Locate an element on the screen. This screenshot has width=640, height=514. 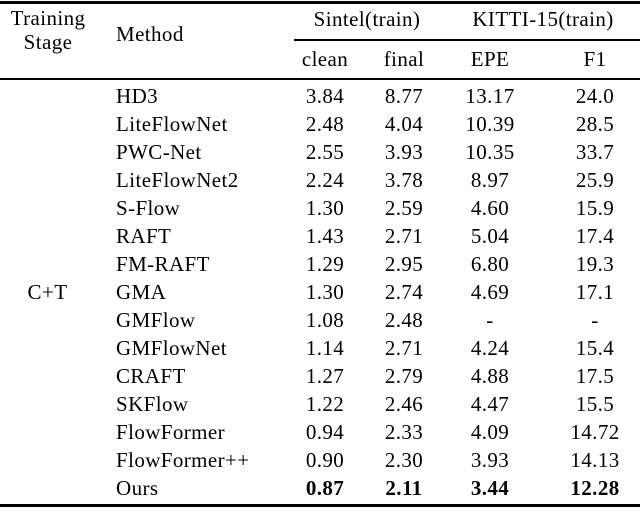
final-value: 3.93 is located at coordinates (404, 152).